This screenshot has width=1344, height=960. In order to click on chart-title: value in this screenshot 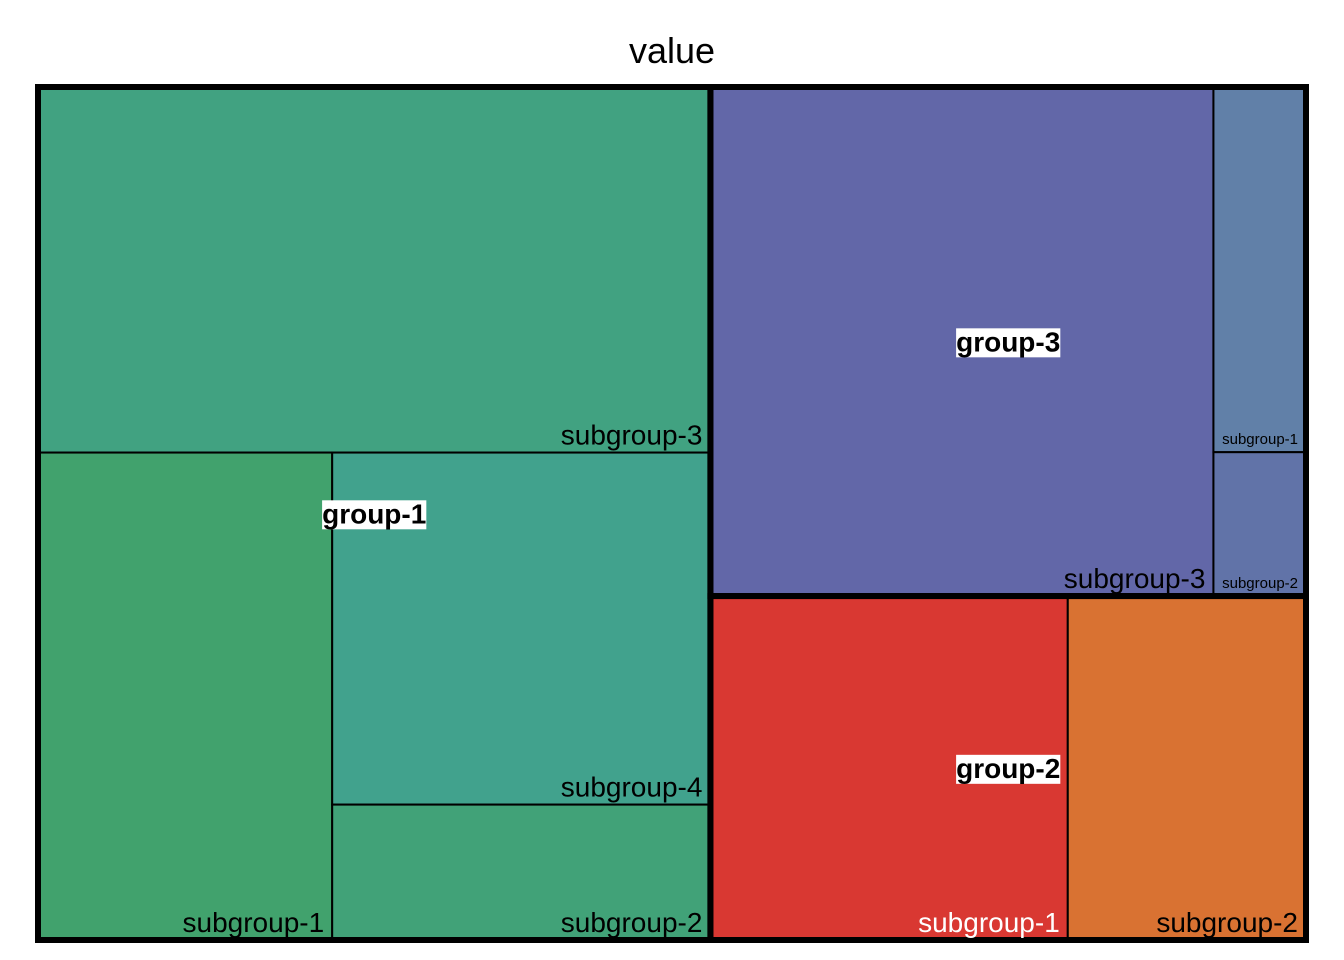, I will do `click(672, 50)`.